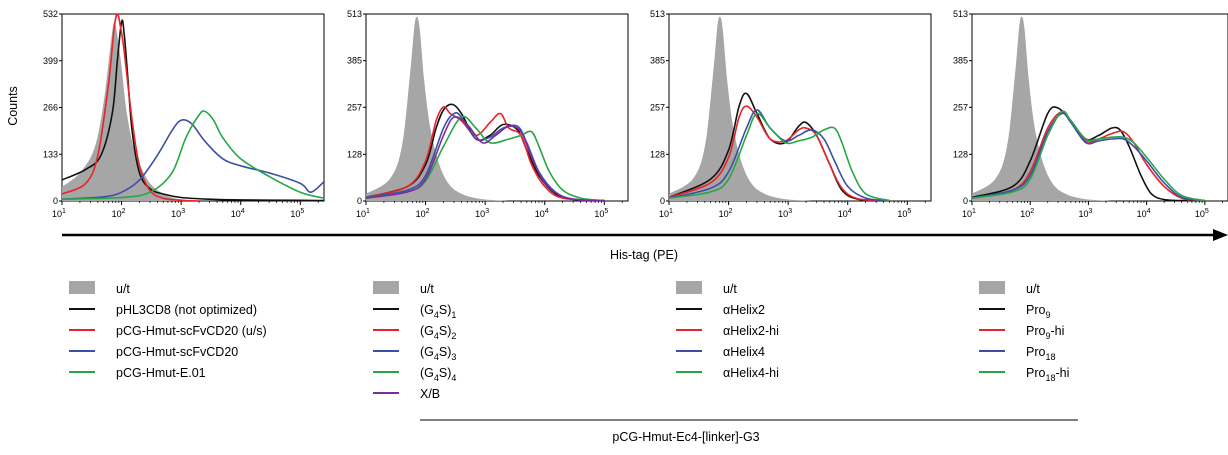 This screenshot has width=1228, height=455. I want to click on legend-label: pCG-Hmut-scFvCD20 (u/s), so click(191, 331).